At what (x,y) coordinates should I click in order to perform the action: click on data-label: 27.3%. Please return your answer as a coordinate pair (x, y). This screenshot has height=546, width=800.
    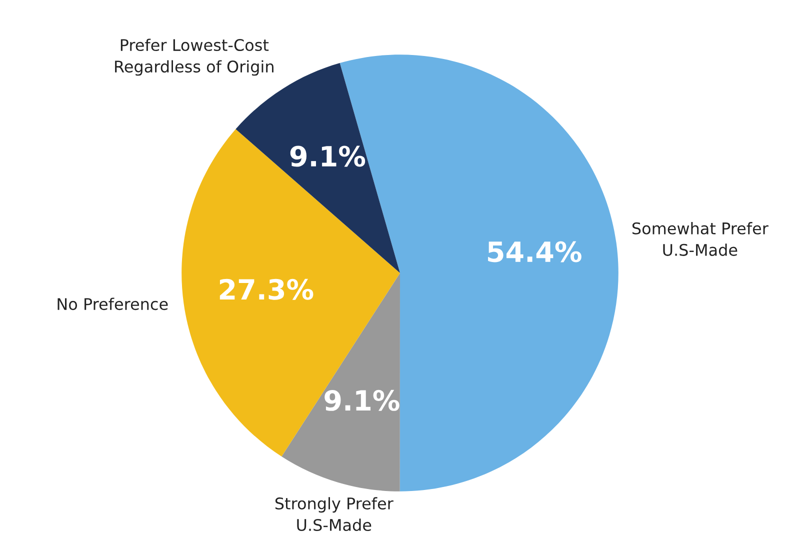
    Looking at the image, I should click on (267, 289).